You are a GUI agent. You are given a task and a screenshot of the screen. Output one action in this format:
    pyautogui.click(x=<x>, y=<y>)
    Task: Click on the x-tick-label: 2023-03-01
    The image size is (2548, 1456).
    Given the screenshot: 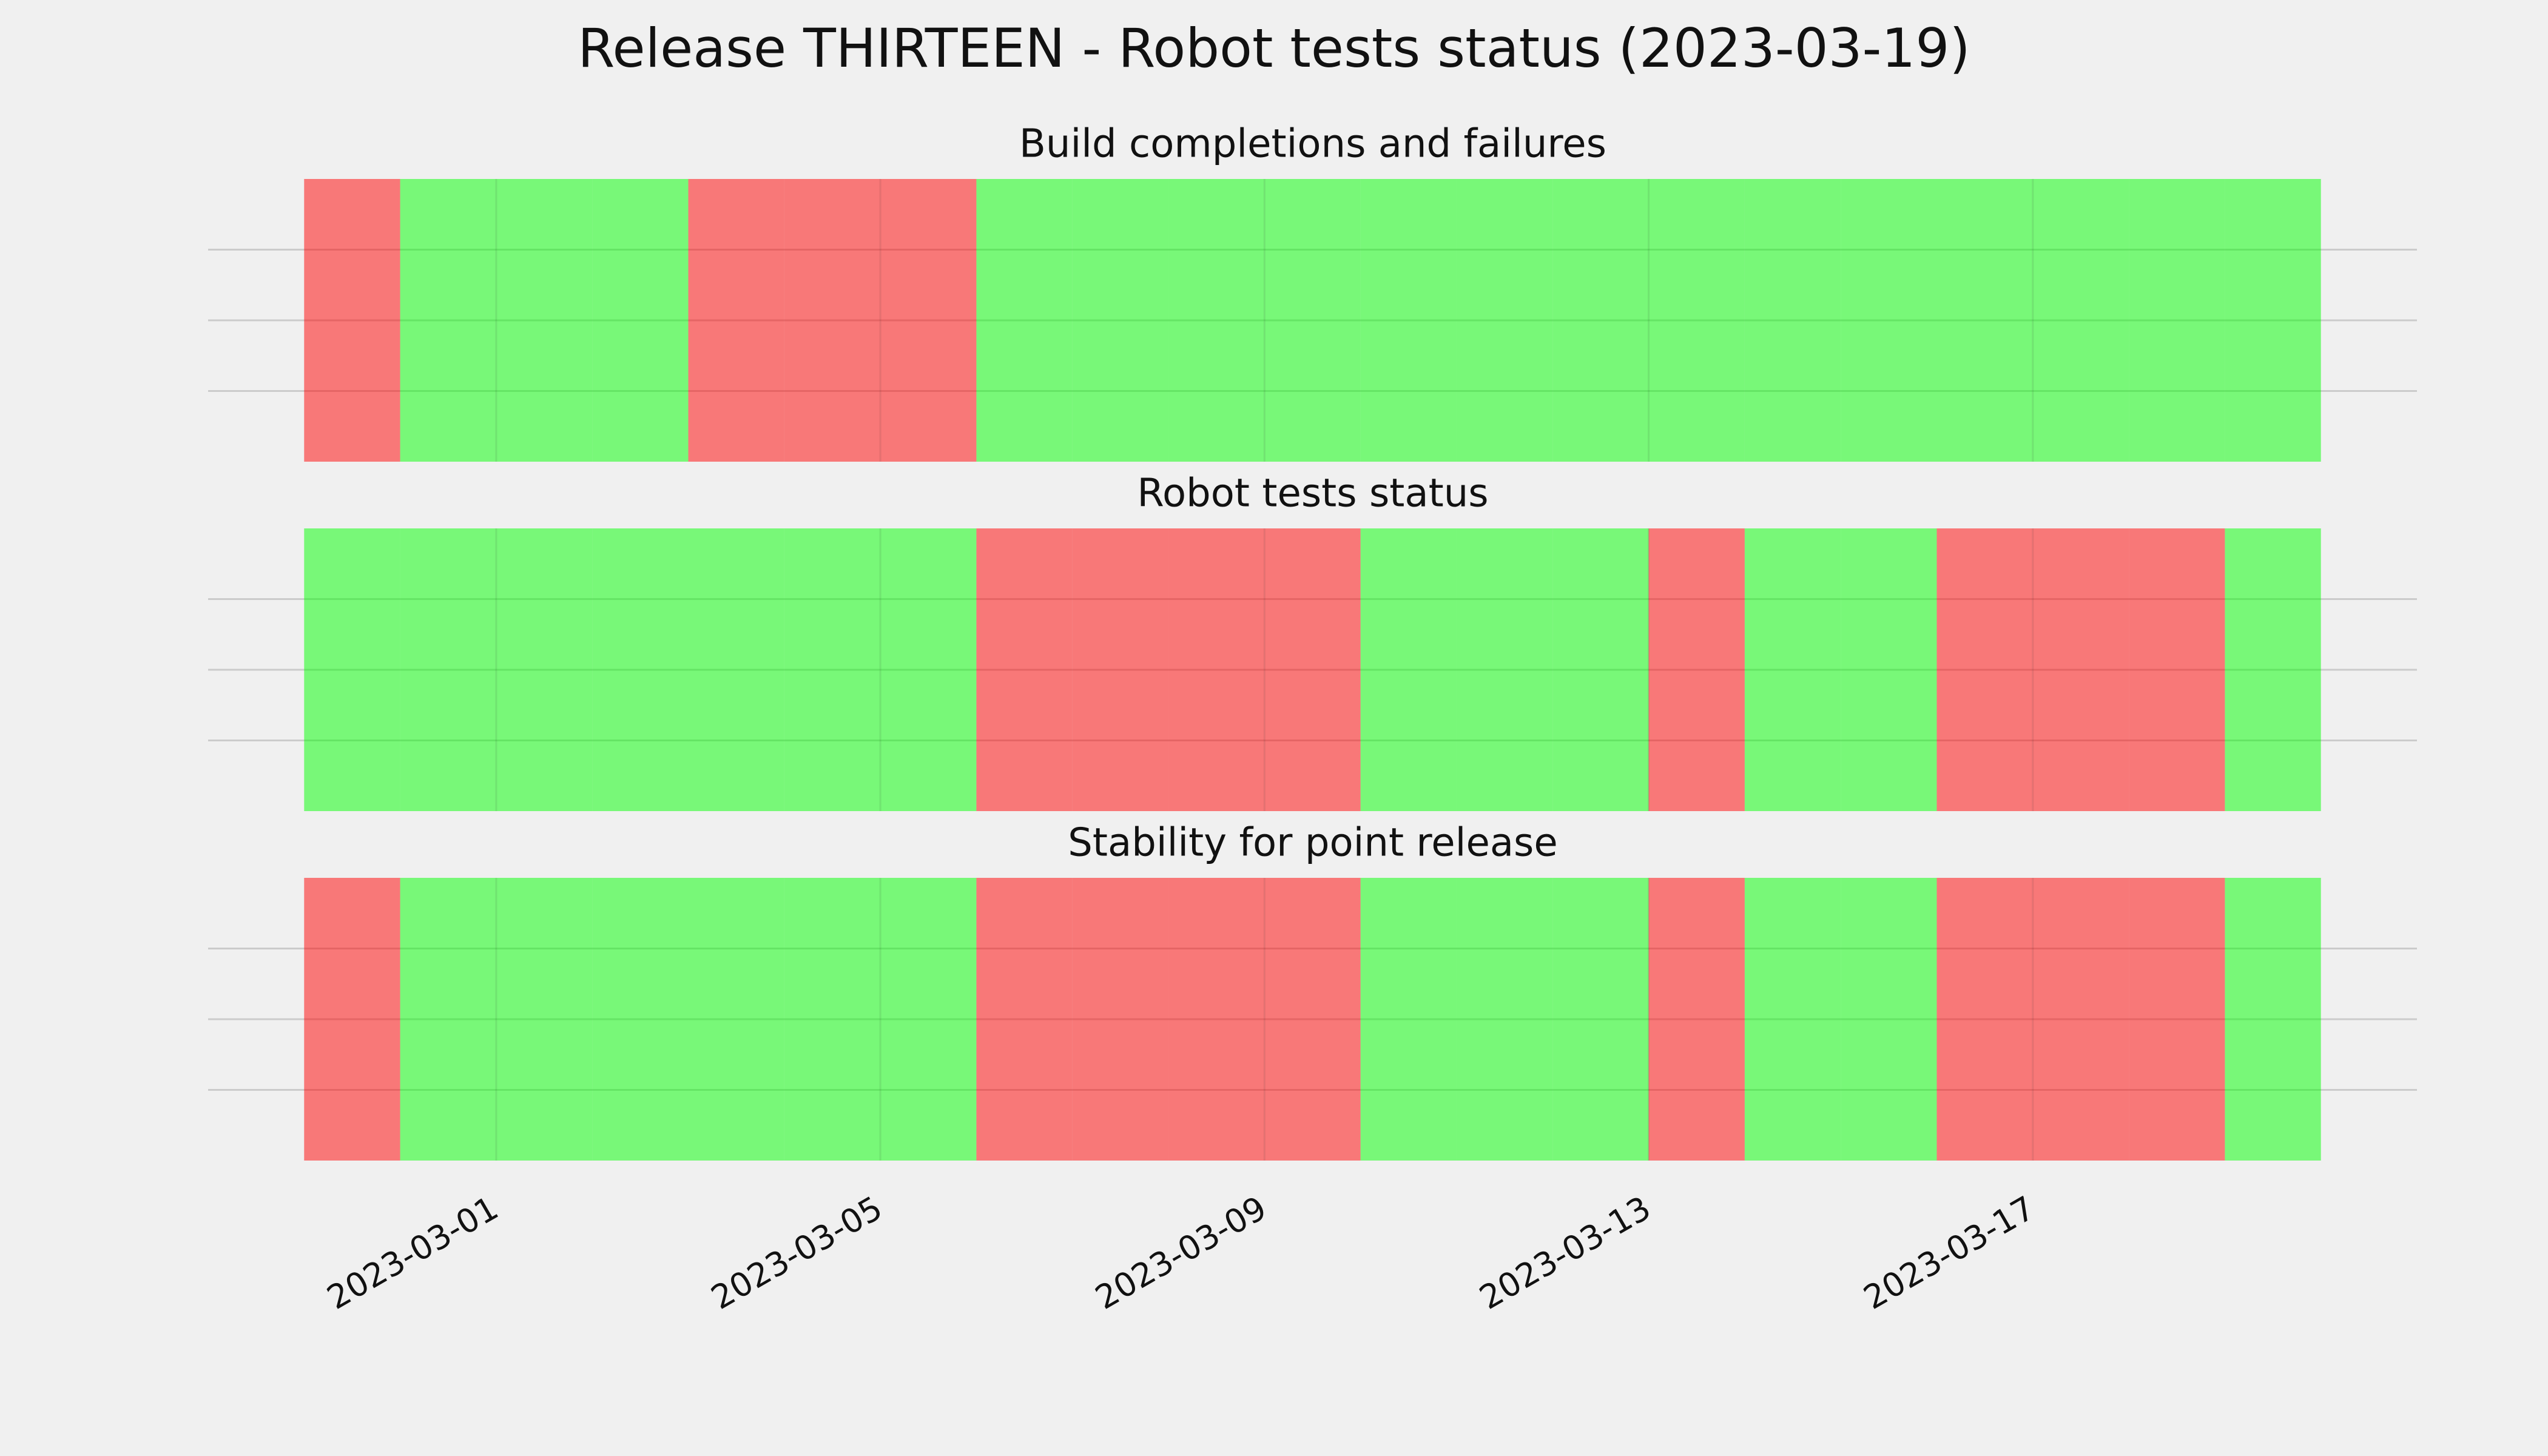 What is the action you would take?
    pyautogui.click(x=412, y=1252)
    